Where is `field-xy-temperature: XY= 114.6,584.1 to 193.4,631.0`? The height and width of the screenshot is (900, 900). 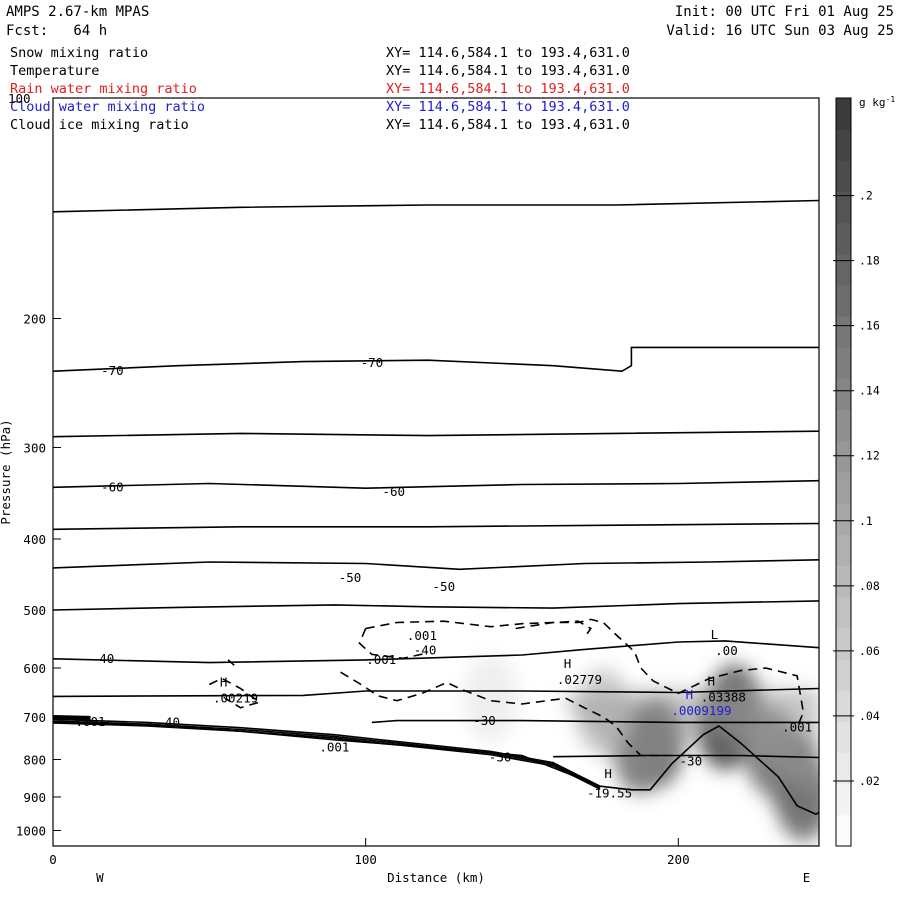
field-xy-temperature: XY= 114.6,584.1 to 193.4,631.0 is located at coordinates (508, 71).